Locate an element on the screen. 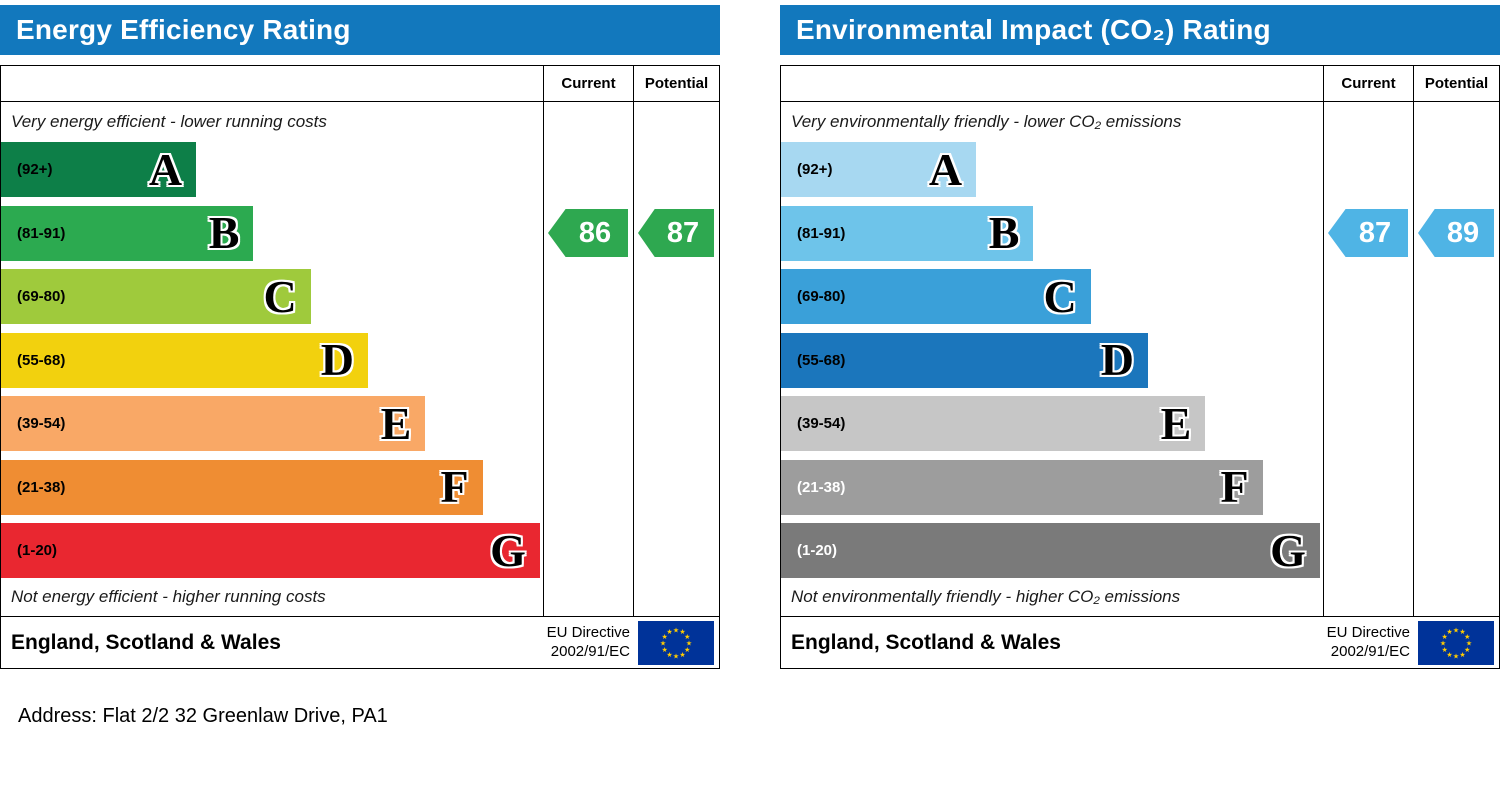 Image resolution: width=1501 pixels, height=805 pixels. potential-rating-arrow: 89 is located at coordinates (1456, 233).